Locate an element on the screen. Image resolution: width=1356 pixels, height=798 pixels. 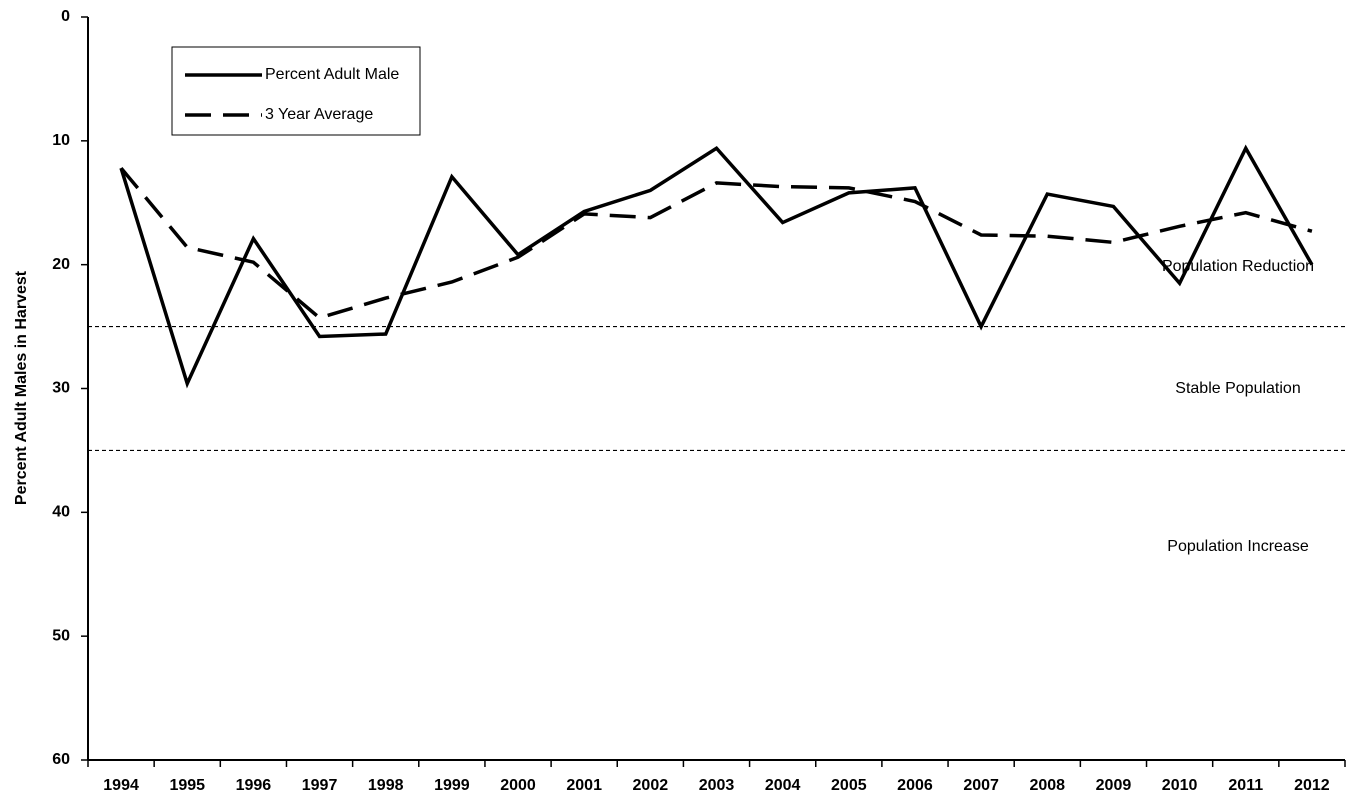
y-tick-label: 30 is located at coordinates (61, 388).